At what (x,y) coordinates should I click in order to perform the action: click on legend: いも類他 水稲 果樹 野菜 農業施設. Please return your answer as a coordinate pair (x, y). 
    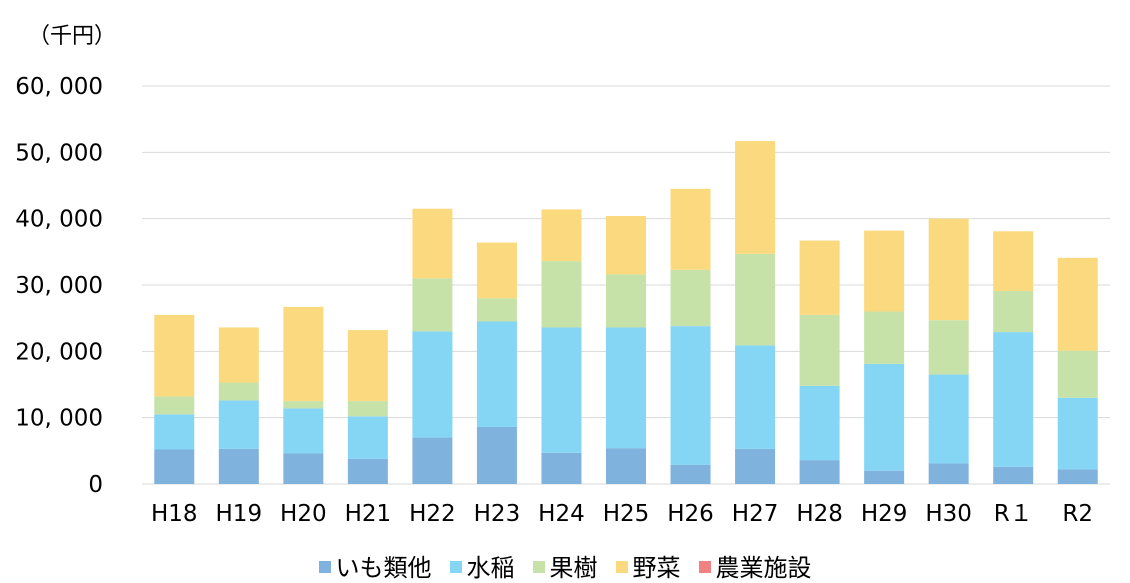
    Looking at the image, I should click on (565, 565).